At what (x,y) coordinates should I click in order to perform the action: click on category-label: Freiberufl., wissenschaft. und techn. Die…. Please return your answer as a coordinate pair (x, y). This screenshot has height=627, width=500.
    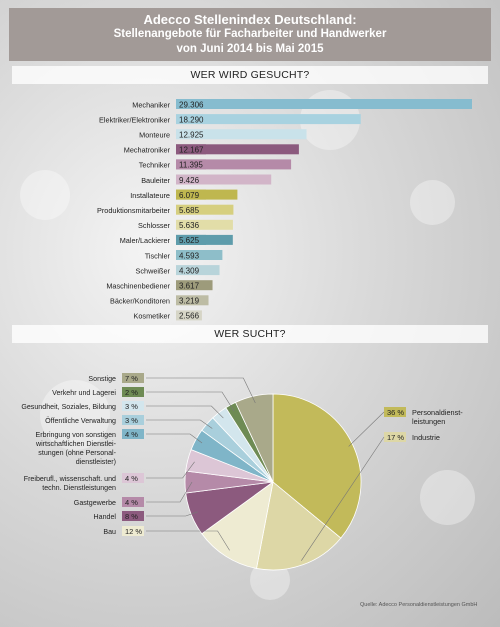
    Looking at the image, I should click on (70, 483).